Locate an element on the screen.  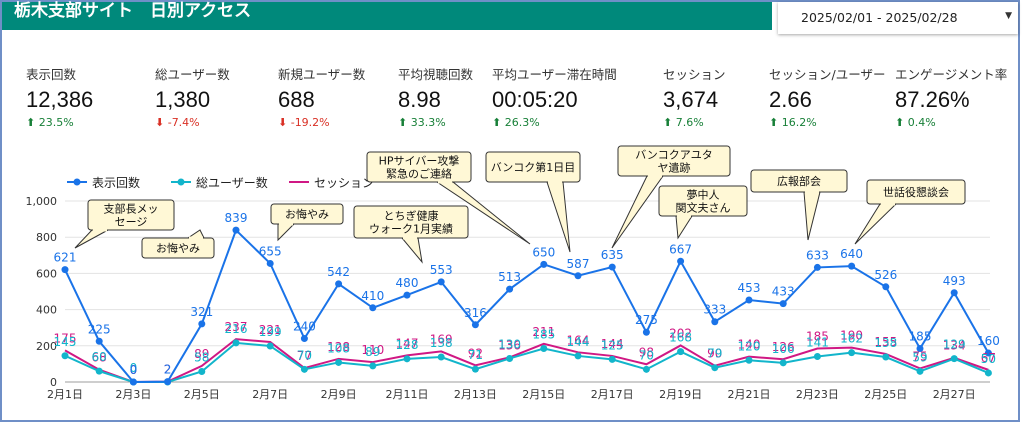
annotation-text: ウォーク1月実績 is located at coordinates (411, 229).